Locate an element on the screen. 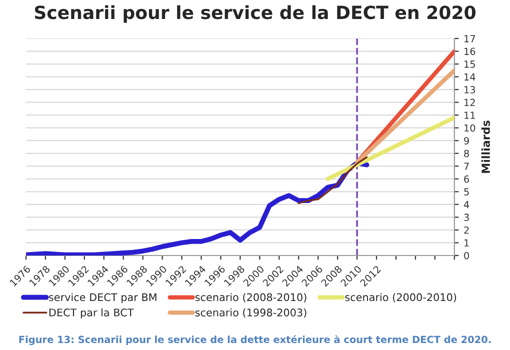 The height and width of the screenshot is (350, 510). caption: Figure 13: Scenarii pour le service de la dette extérieure à court terme DECT de 2020. is located at coordinates (255, 340).